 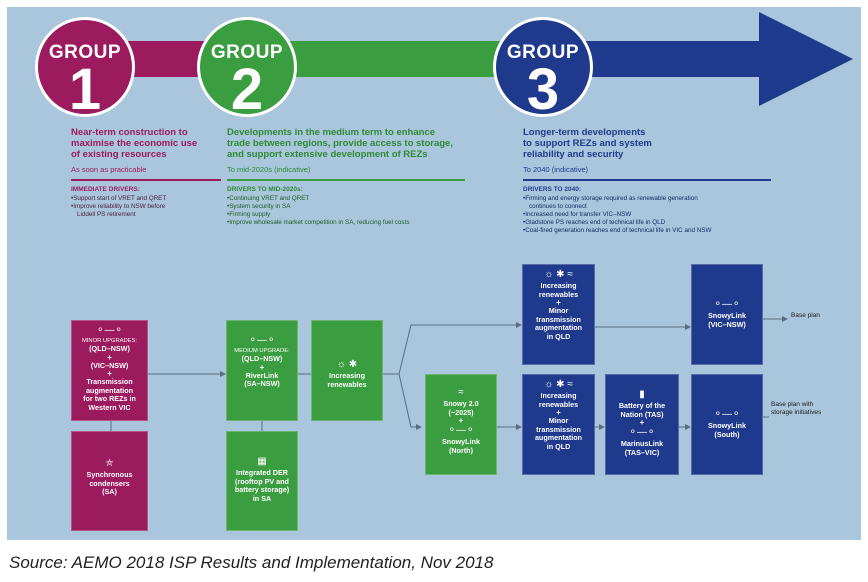 I want to click on group3-number: 3, so click(x=543, y=89).